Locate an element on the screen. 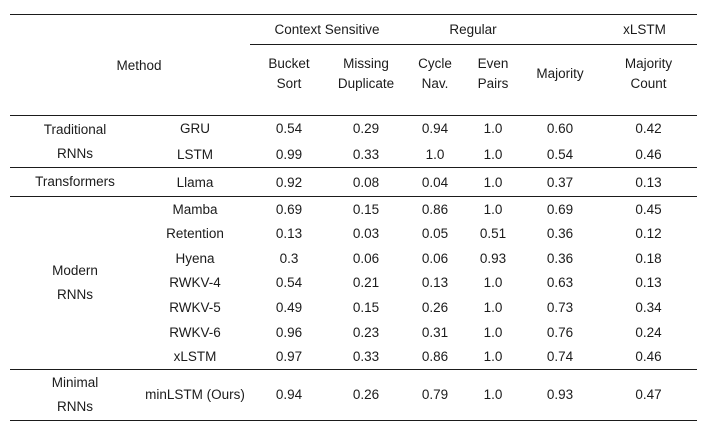 The height and width of the screenshot is (434, 703). column-header-even-pairs: Even Pairs is located at coordinates (493, 80).